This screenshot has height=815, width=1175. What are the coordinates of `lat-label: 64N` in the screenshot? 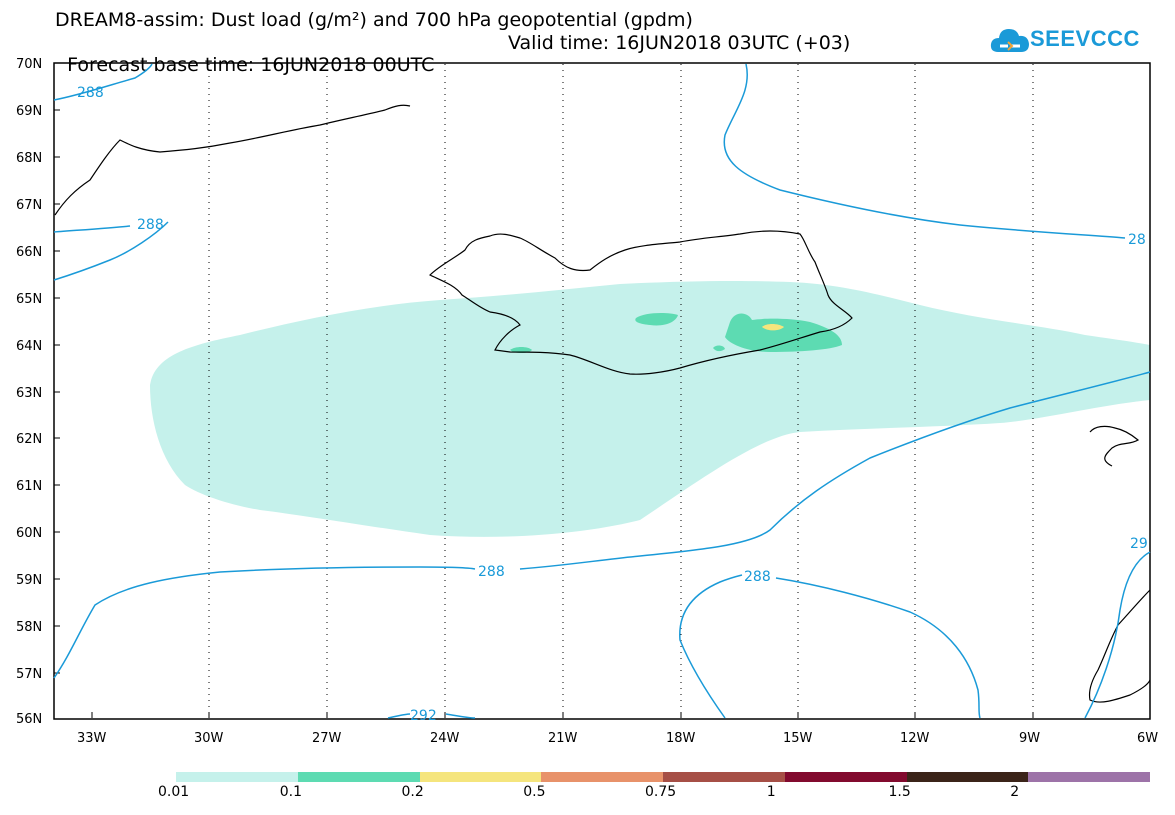 It's located at (29, 346).